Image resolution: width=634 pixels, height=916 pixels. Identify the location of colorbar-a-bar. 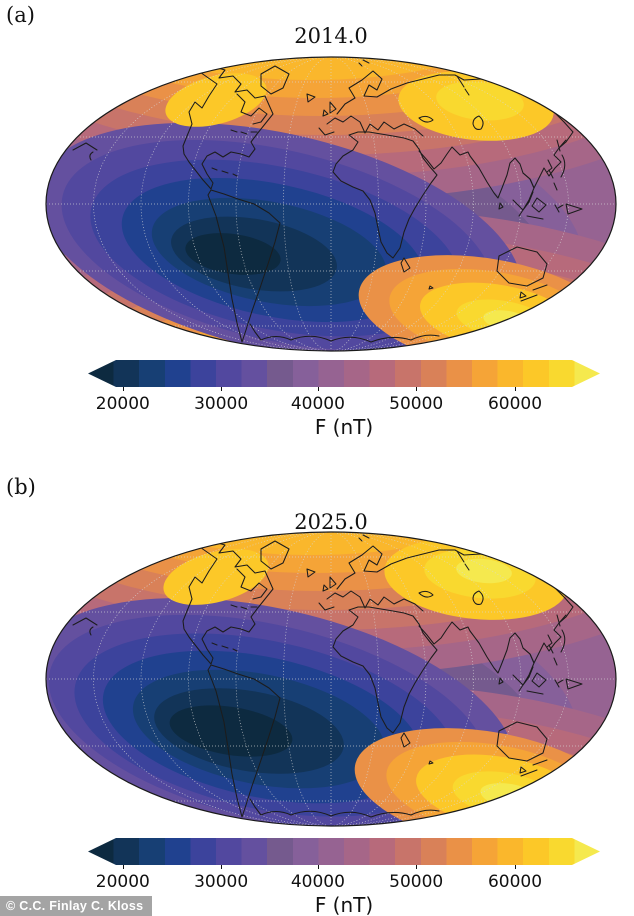
(344, 373).